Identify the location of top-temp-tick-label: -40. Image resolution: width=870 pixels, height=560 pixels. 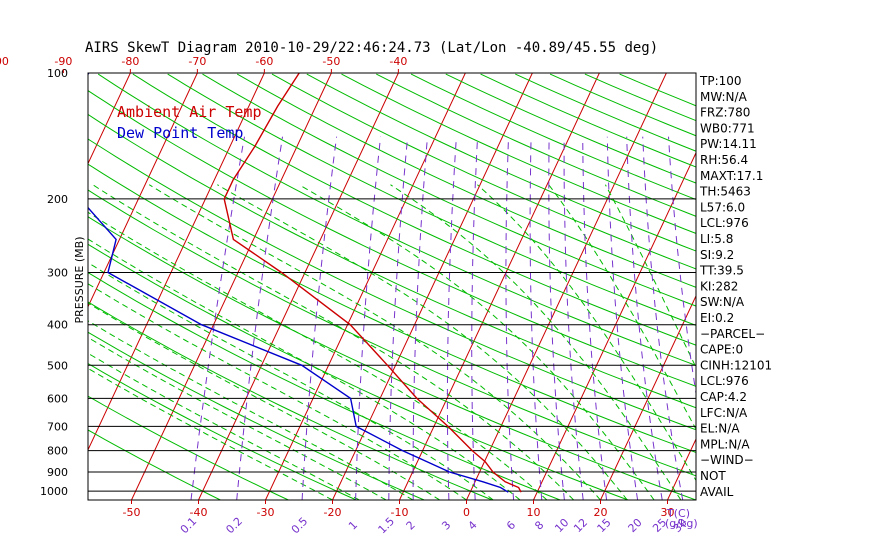
(398, 61).